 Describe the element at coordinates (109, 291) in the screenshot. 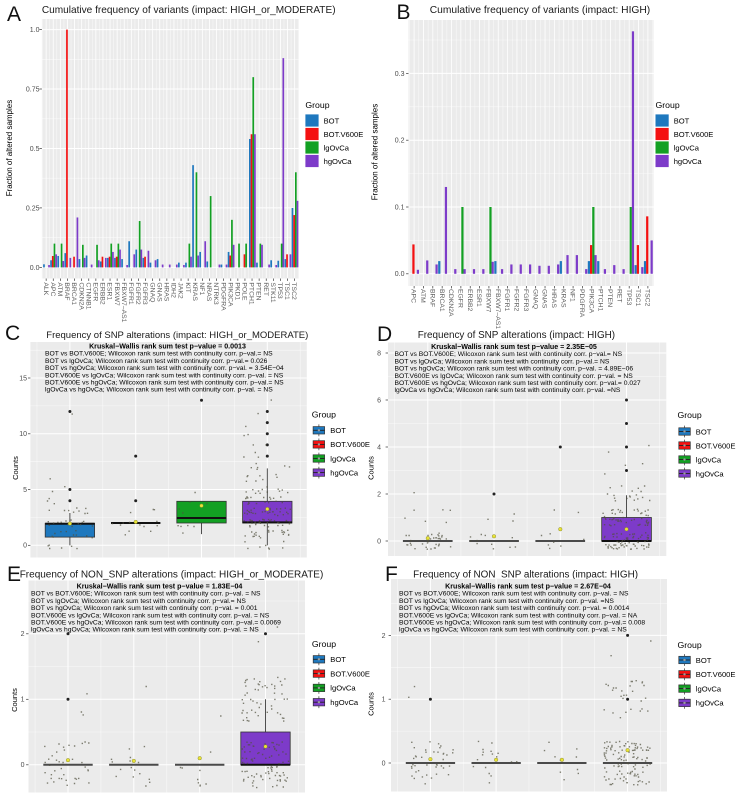

I see `svg-text: ESR1` at that location.